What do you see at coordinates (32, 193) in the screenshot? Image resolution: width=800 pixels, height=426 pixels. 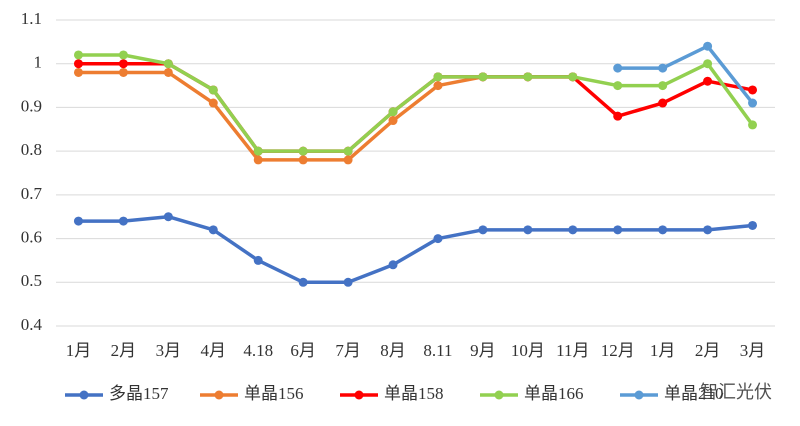 I see `y-tick-label: 0.7` at bounding box center [32, 193].